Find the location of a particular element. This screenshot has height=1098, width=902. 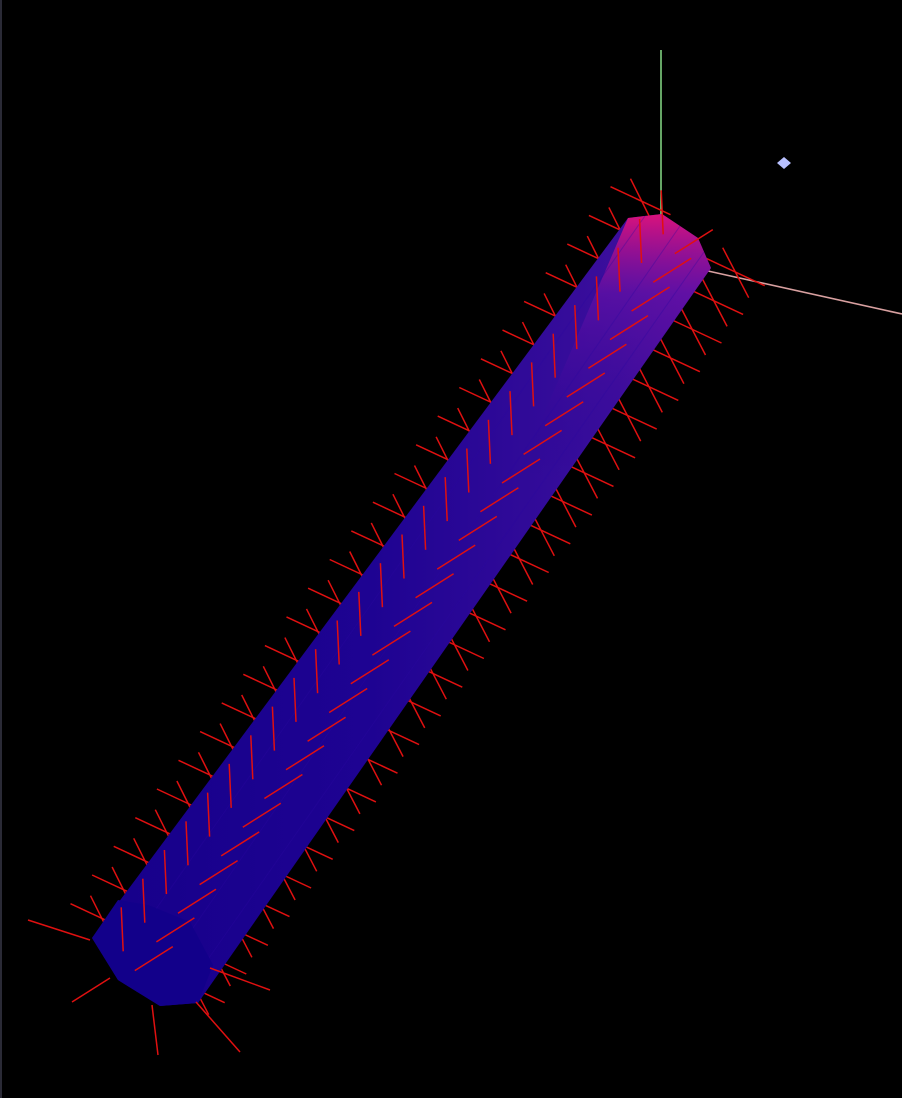

x-axis-line is located at coordinates (804, 292).